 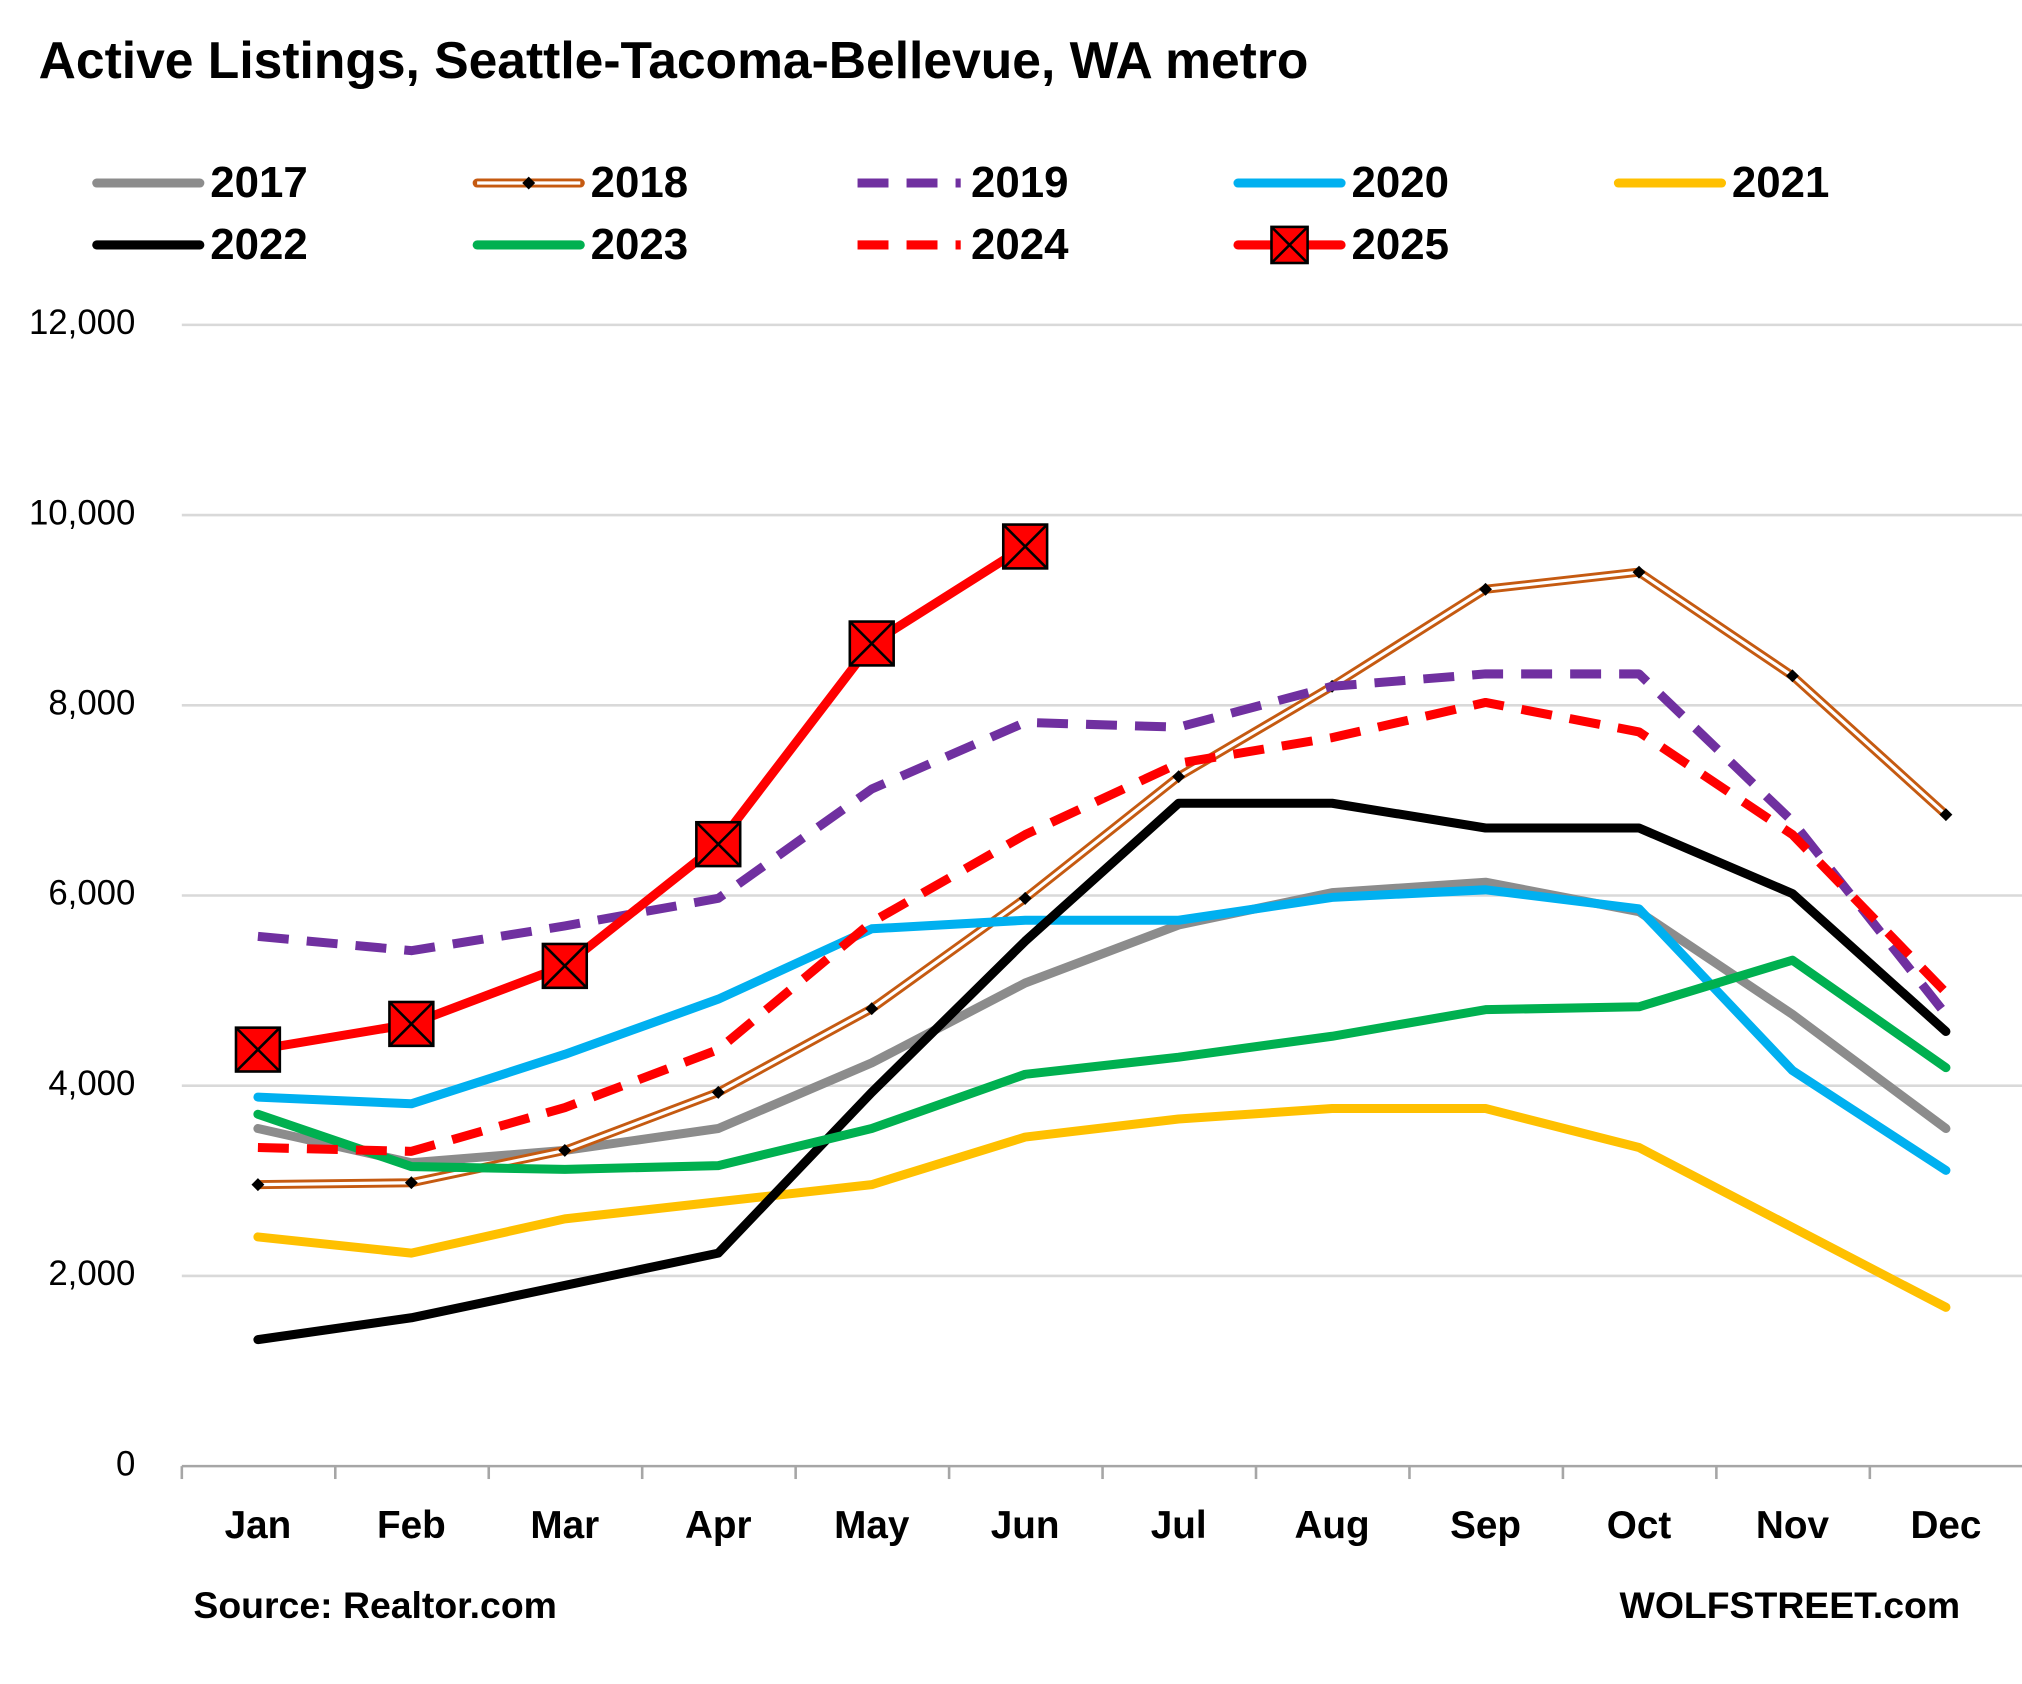 I want to click on x-tick-label: Feb, so click(x=411, y=1525).